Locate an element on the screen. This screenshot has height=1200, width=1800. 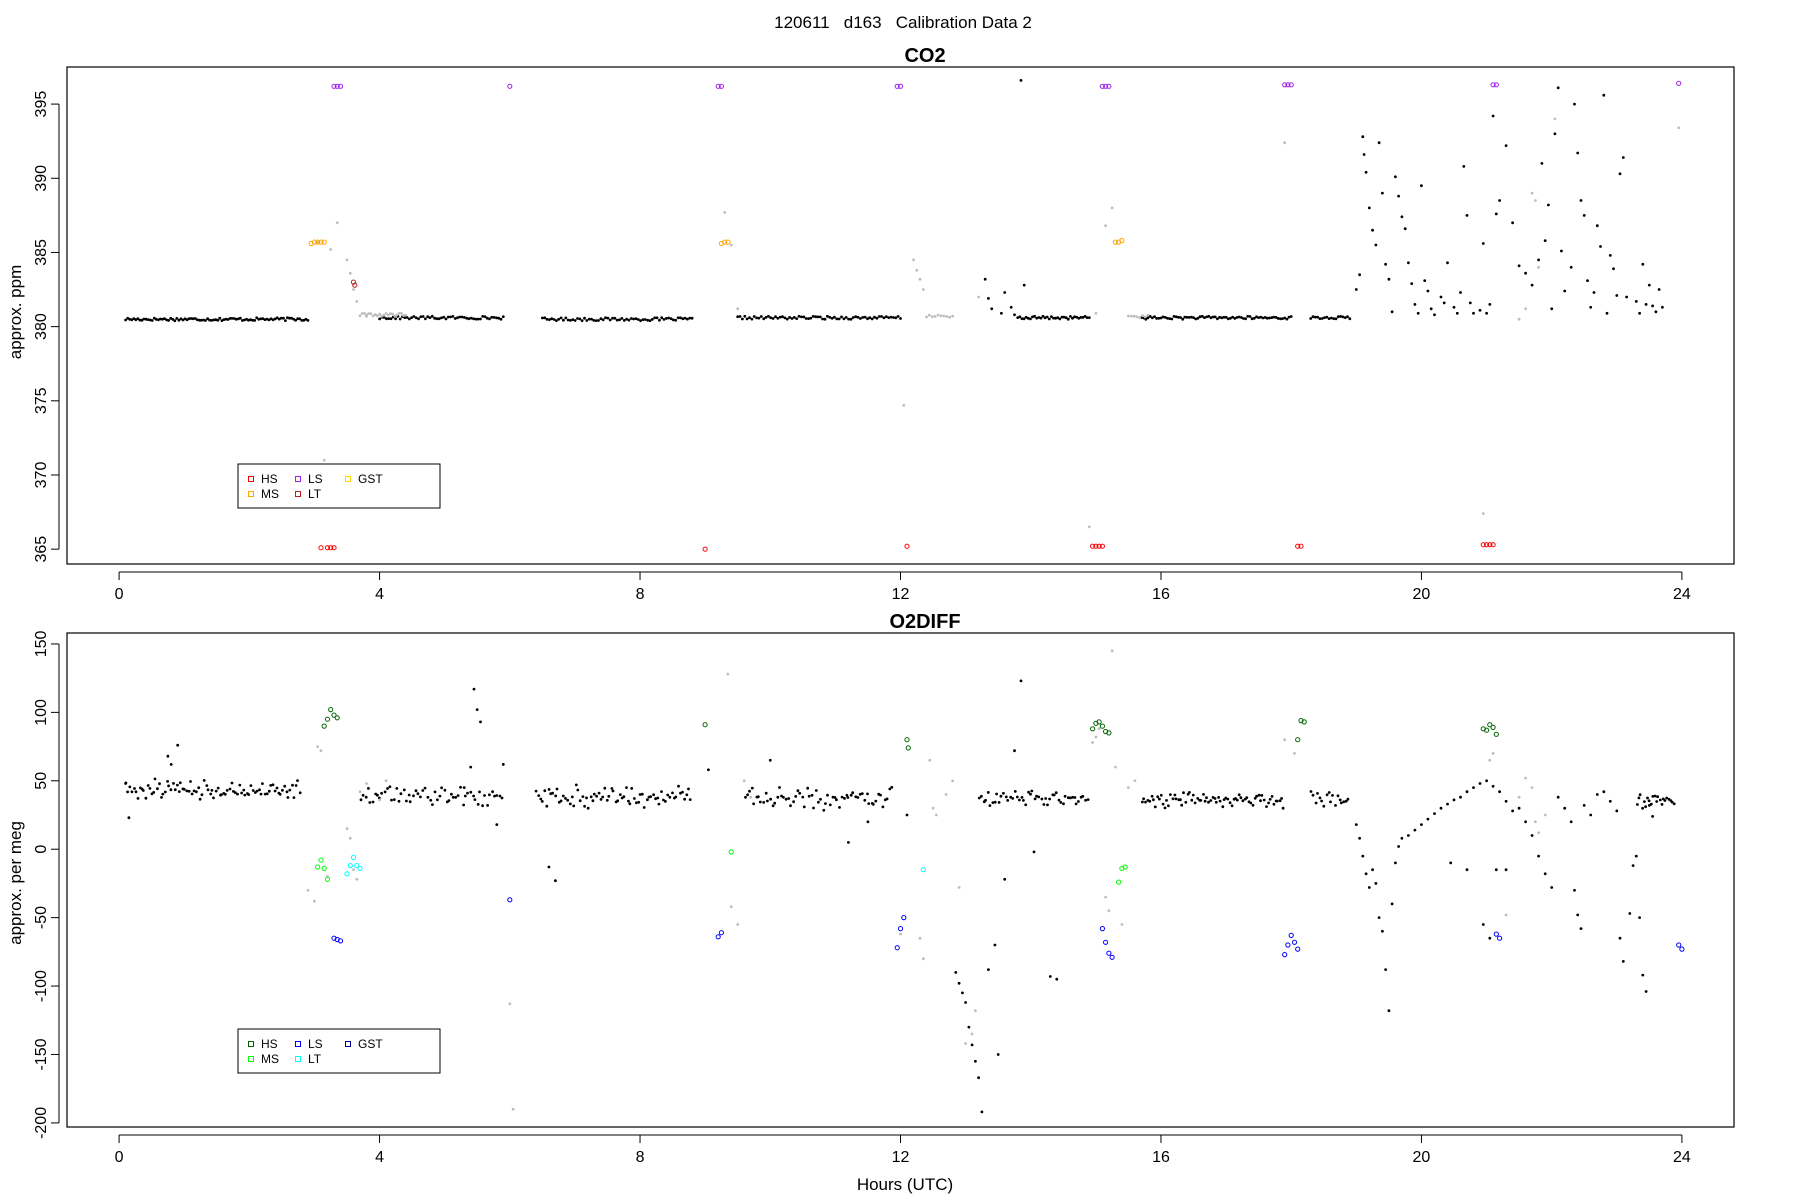
y-tick-label: 390 is located at coordinates (41, 178).